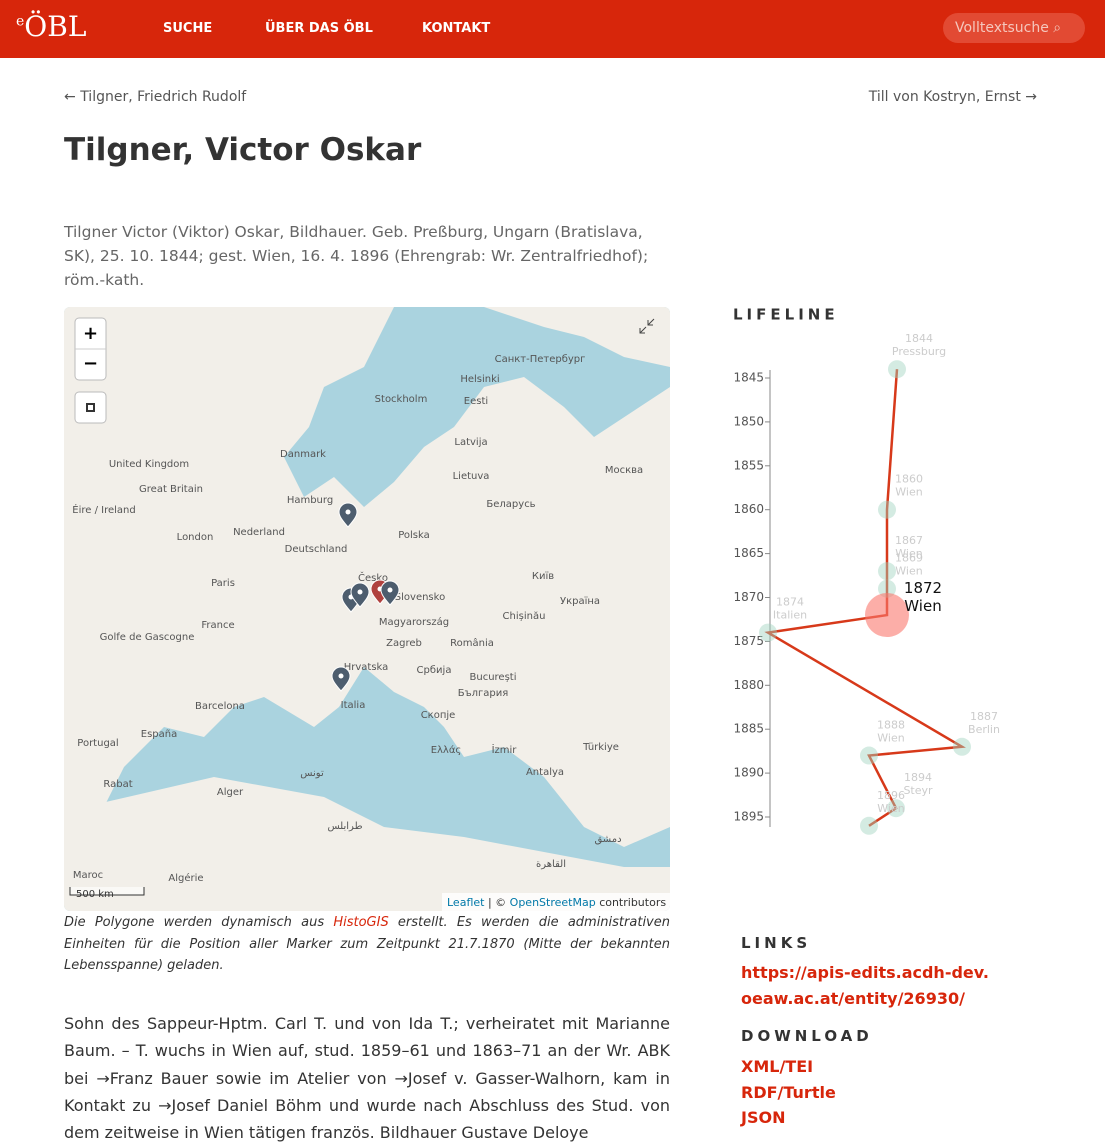 The height and width of the screenshot is (1146, 1105). I want to click on marker-dot, so click(341, 676).